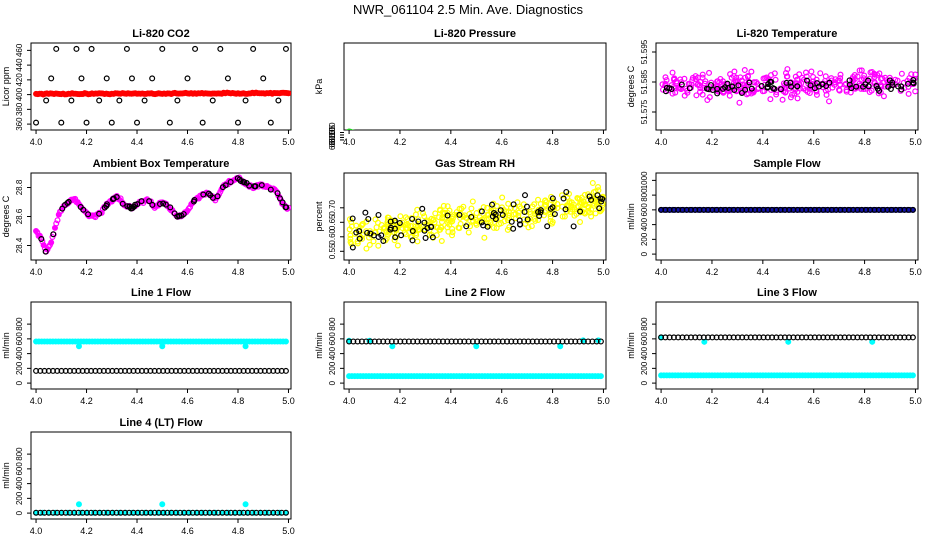 Image resolution: width=936 pixels, height=540 pixels. I want to click on x-tick-label: 4.2, so click(712, 401).